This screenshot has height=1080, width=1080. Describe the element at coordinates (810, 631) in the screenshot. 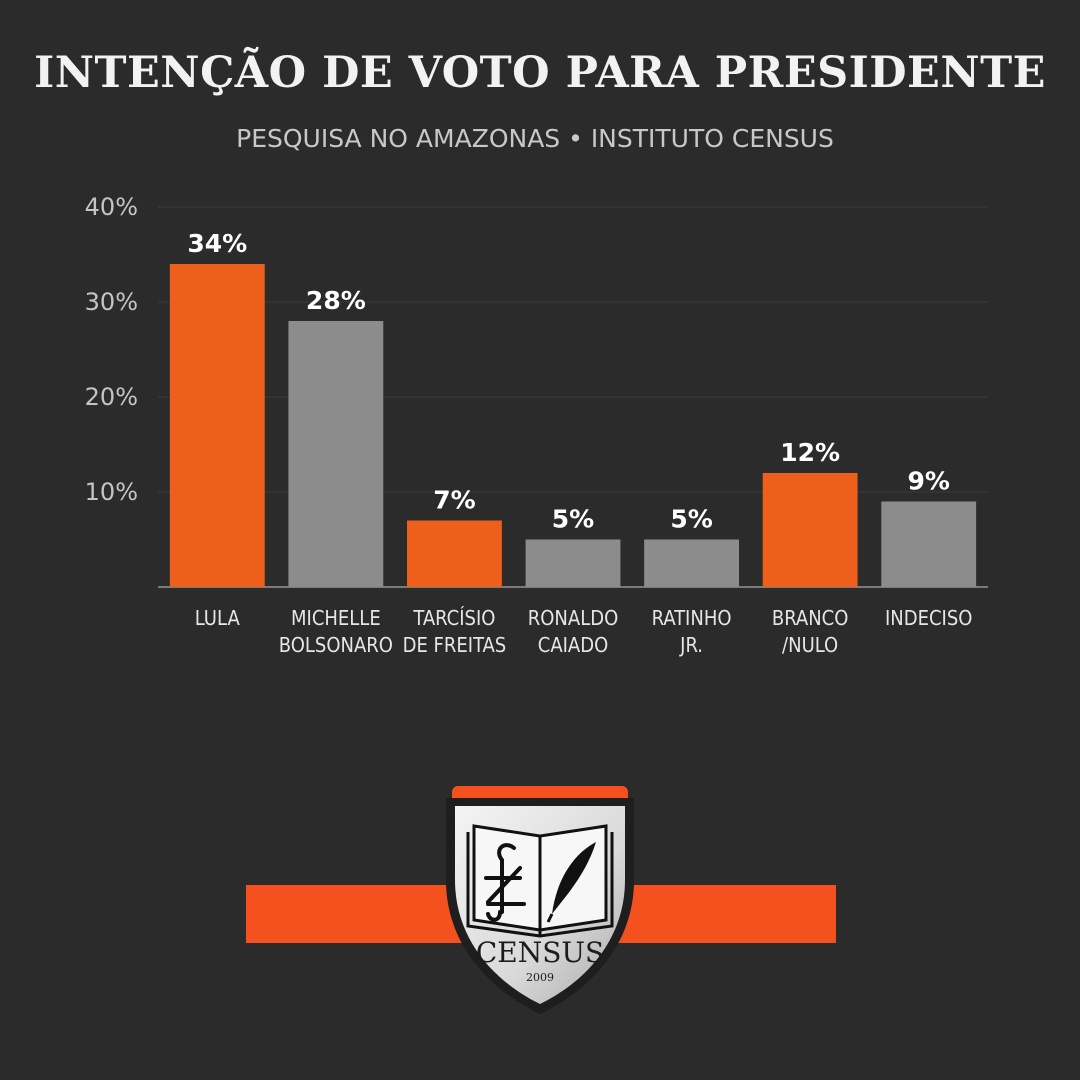

I see `category-label: BRANCO/NULO` at that location.